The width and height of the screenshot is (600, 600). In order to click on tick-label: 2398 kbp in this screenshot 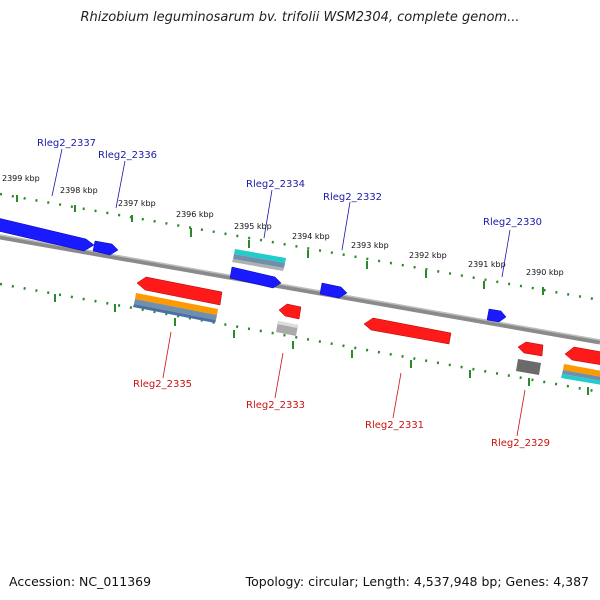, I will do `click(79, 190)`.